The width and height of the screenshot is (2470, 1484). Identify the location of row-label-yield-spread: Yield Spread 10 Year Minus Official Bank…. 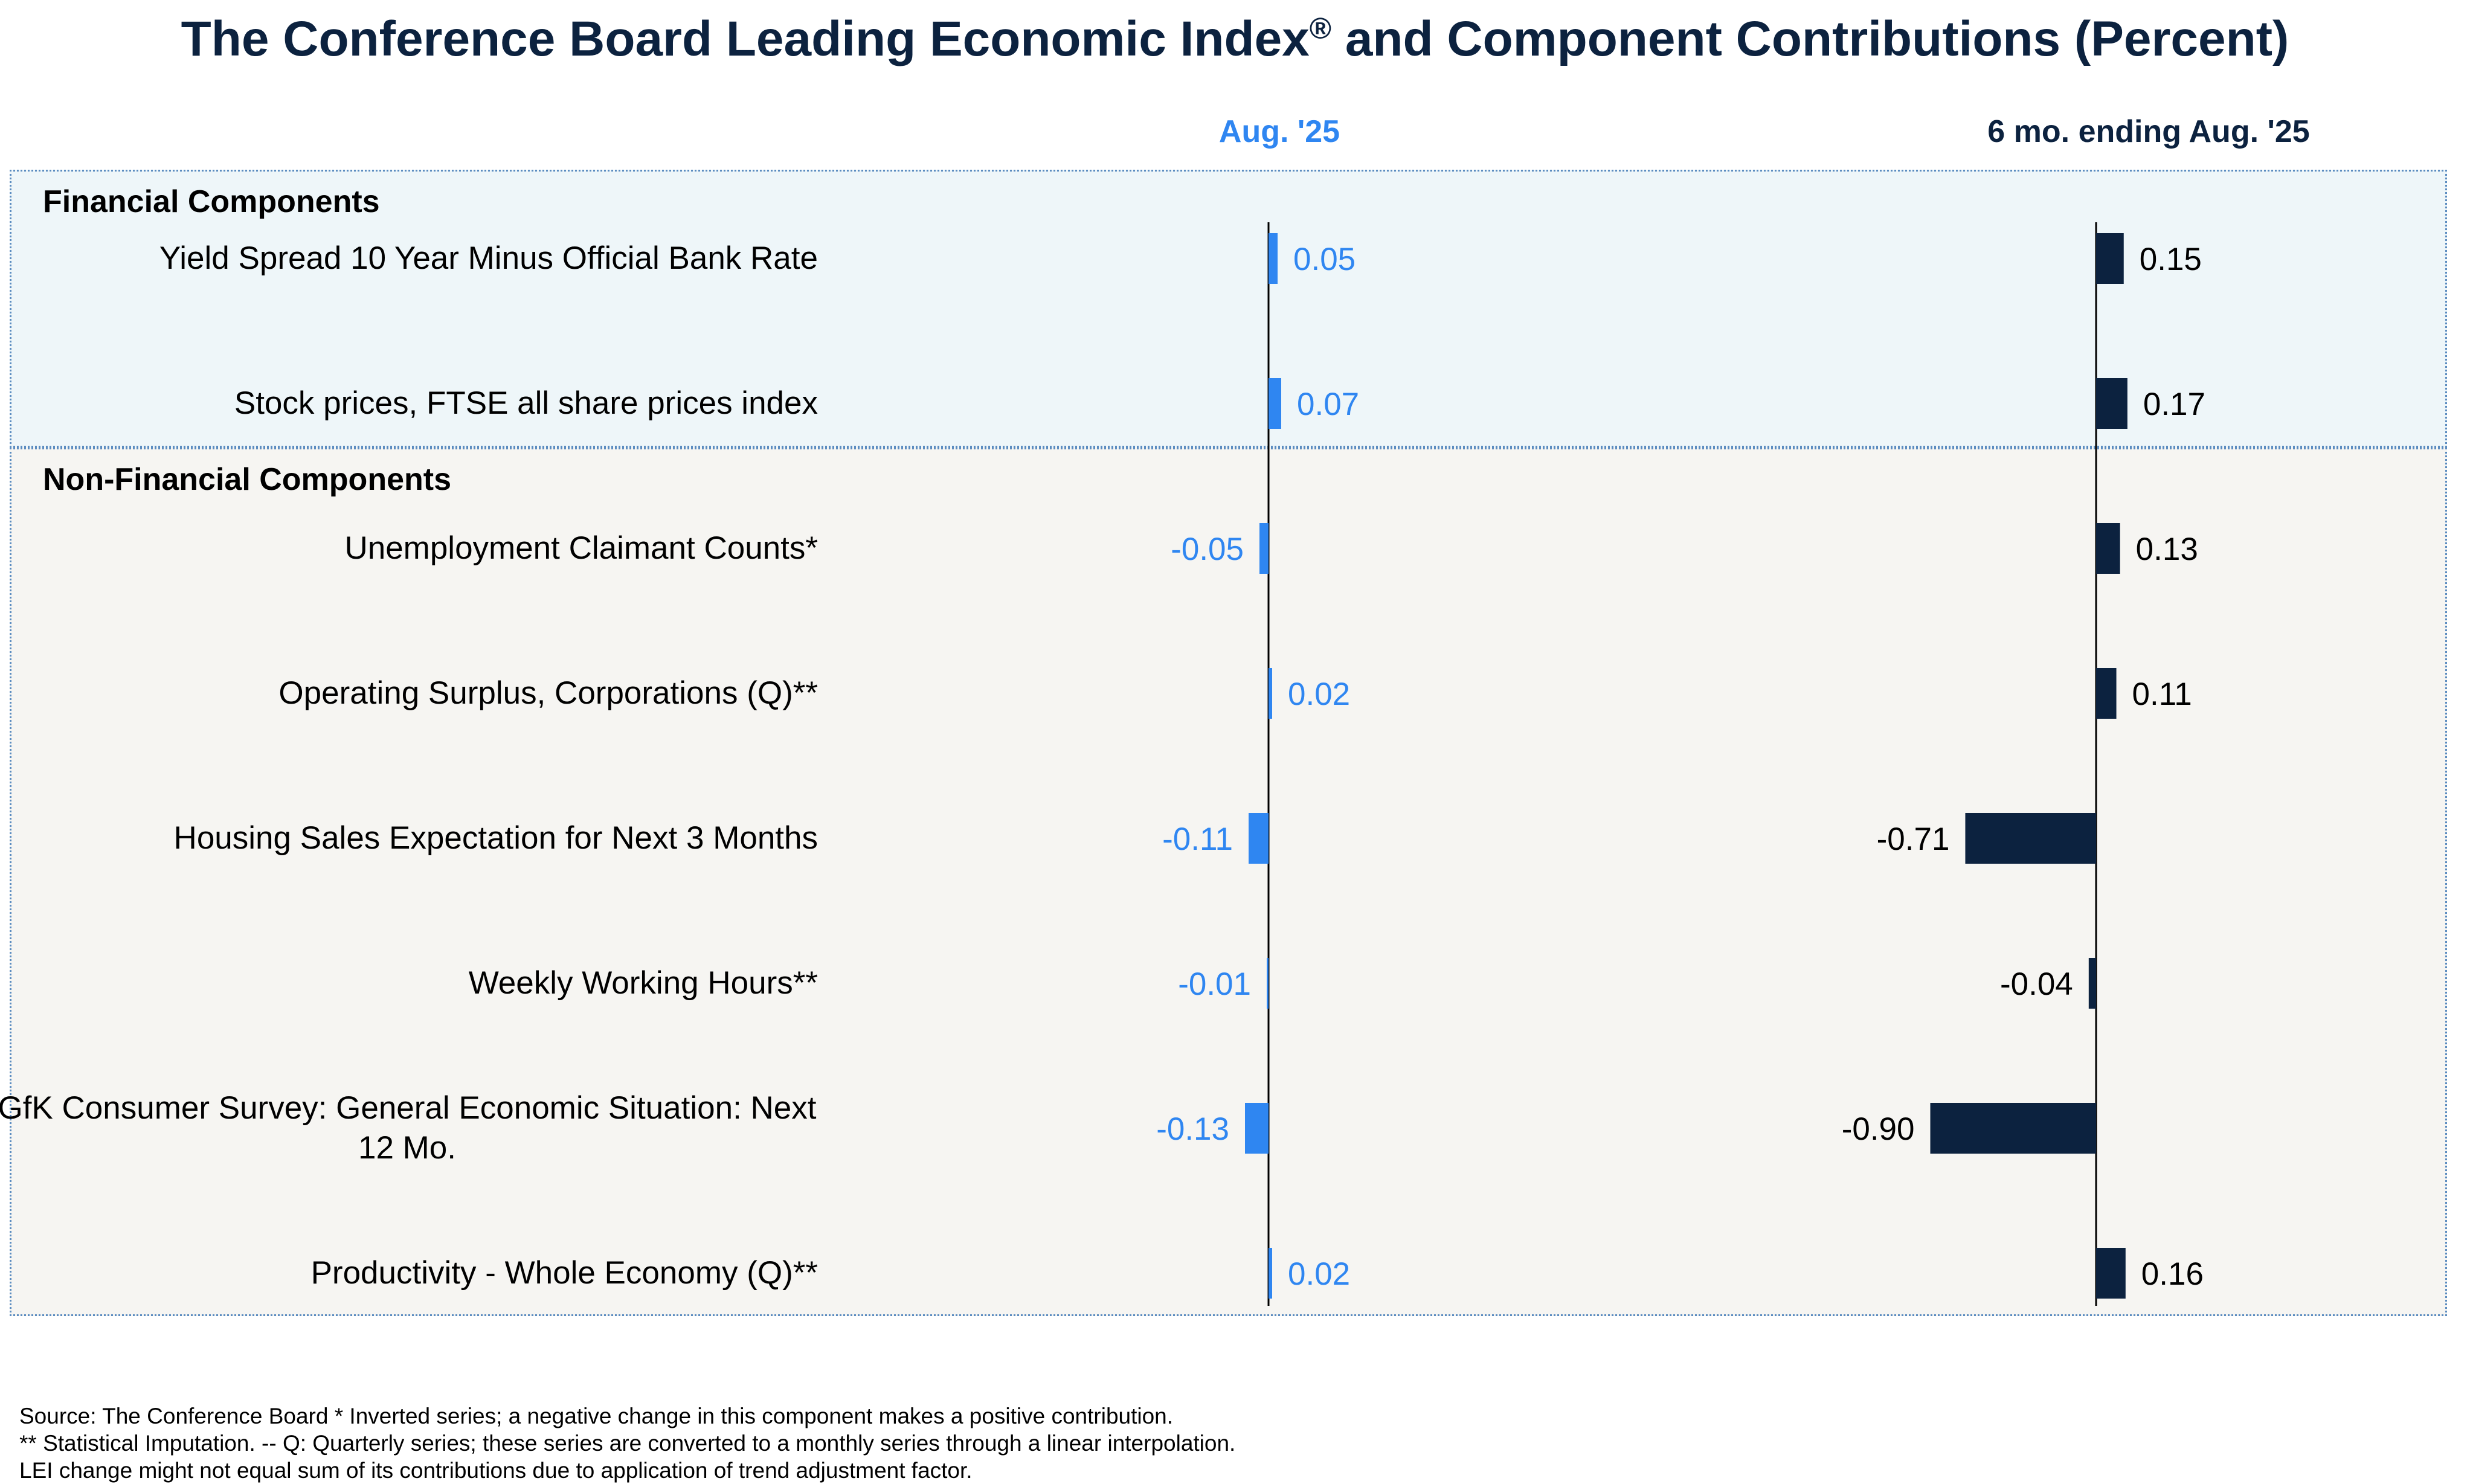
(488, 258).